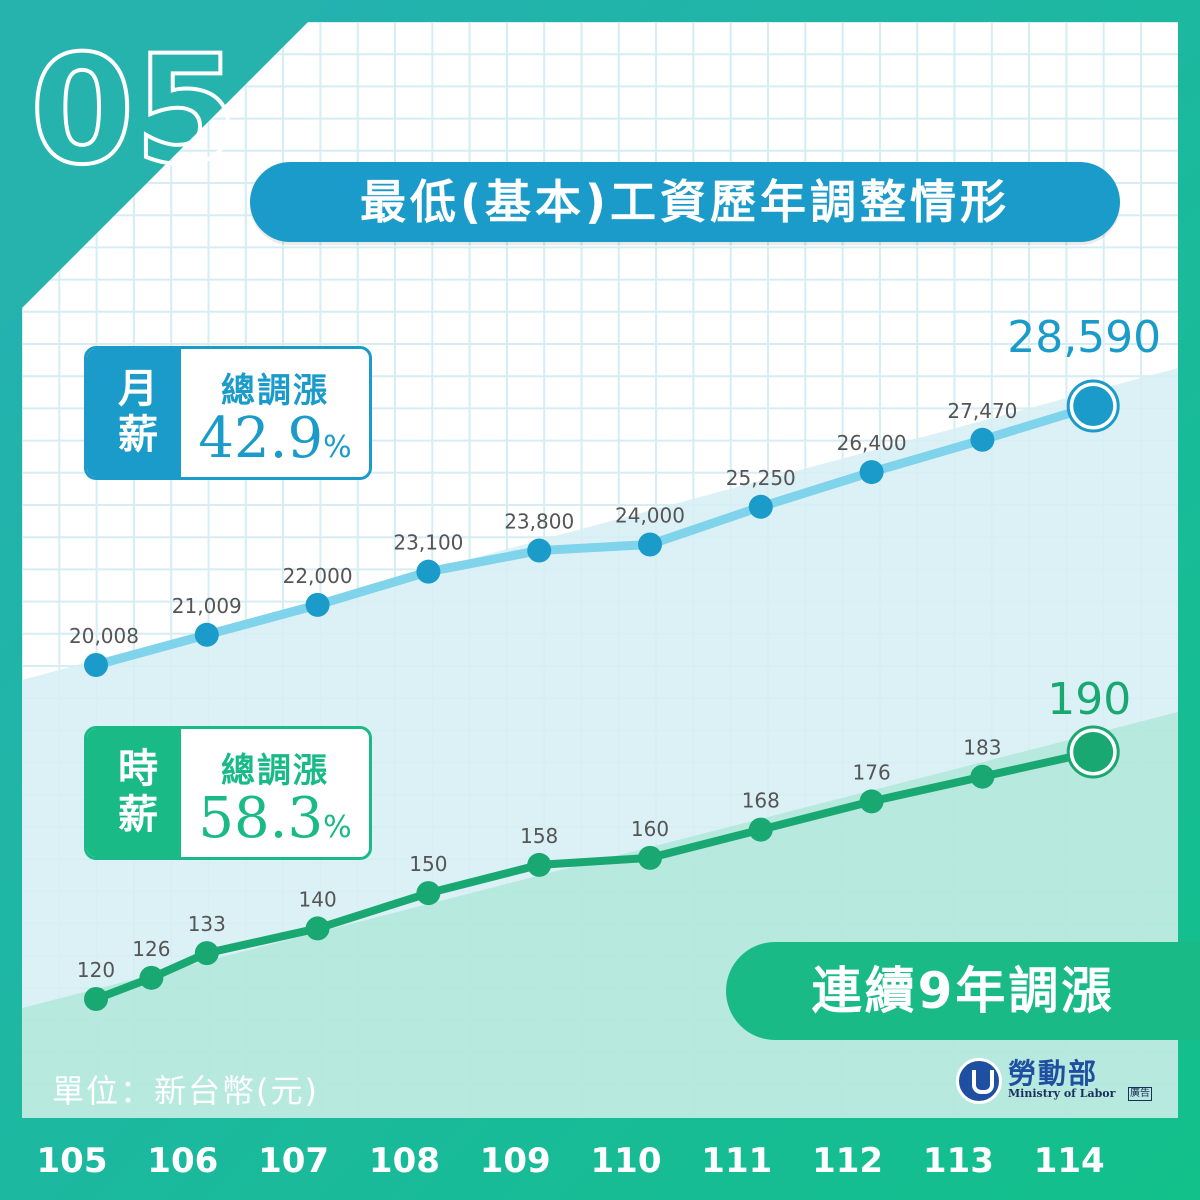 The height and width of the screenshot is (1200, 1200). Describe the element at coordinates (337, 827) in the screenshot. I see `hourly-percent-unit: %` at that location.